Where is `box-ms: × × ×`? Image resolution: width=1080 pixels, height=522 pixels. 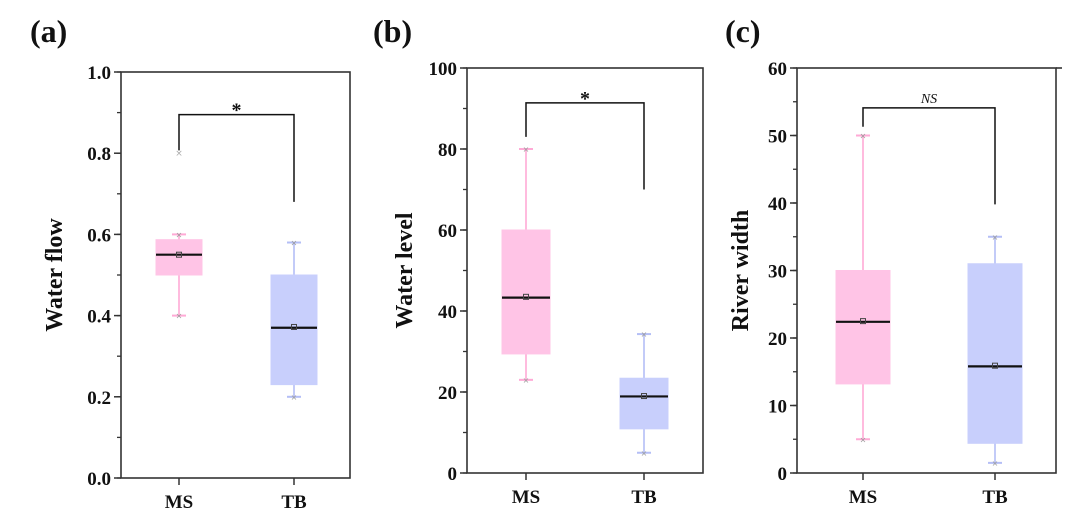 box-ms: × × × is located at coordinates (179, 235).